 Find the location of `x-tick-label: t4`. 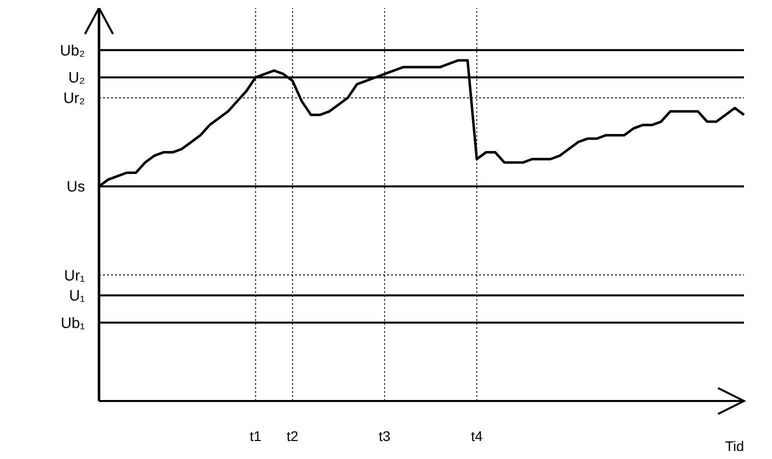

x-tick-label: t4 is located at coordinates (476, 436).